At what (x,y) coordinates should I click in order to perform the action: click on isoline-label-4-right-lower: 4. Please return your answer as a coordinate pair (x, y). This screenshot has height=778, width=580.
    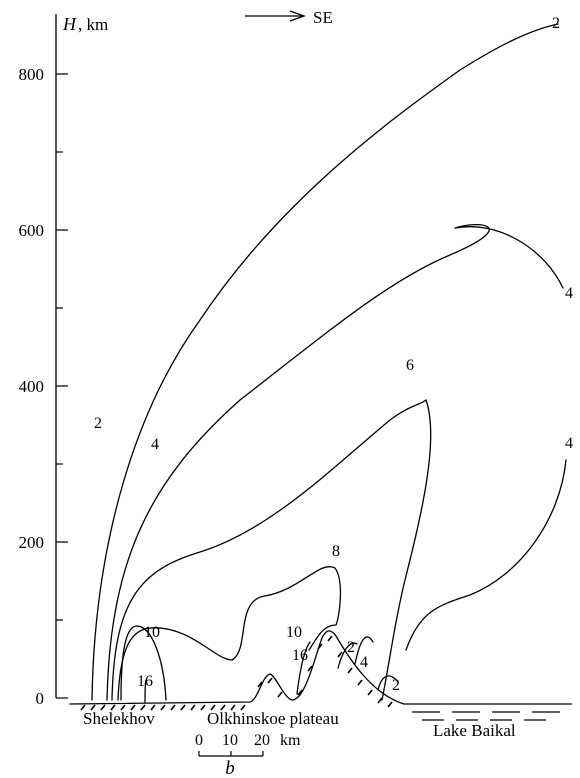
    Looking at the image, I should click on (569, 443).